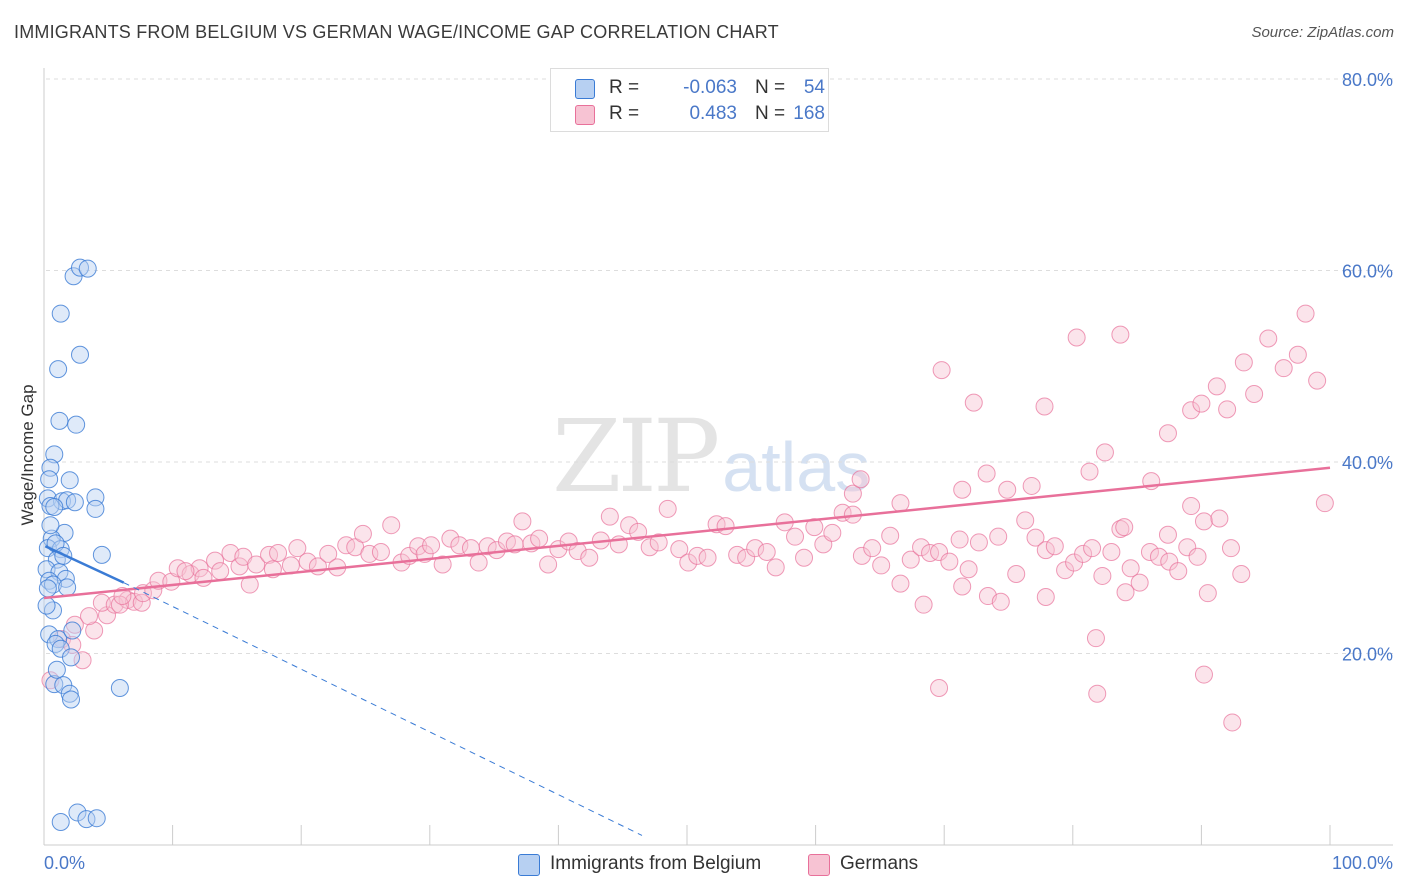 The width and height of the screenshot is (1406, 892). Describe the element at coordinates (624, 113) in the screenshot. I see `r-label: R =` at that location.